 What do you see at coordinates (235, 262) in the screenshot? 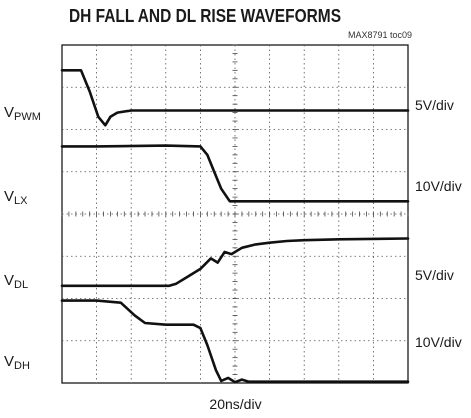
I see `trace-vdl` at bounding box center [235, 262].